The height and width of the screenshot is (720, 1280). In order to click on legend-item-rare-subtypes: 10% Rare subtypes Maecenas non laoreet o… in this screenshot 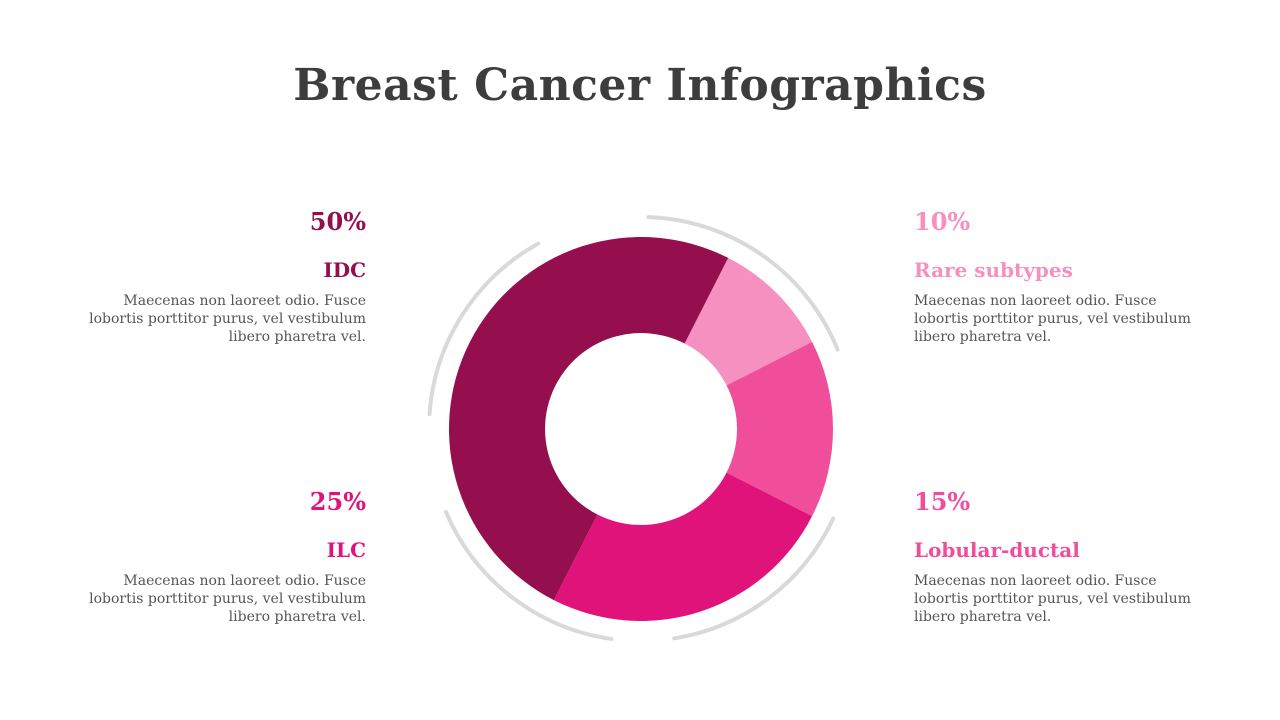, I will do `click(1064, 277)`.